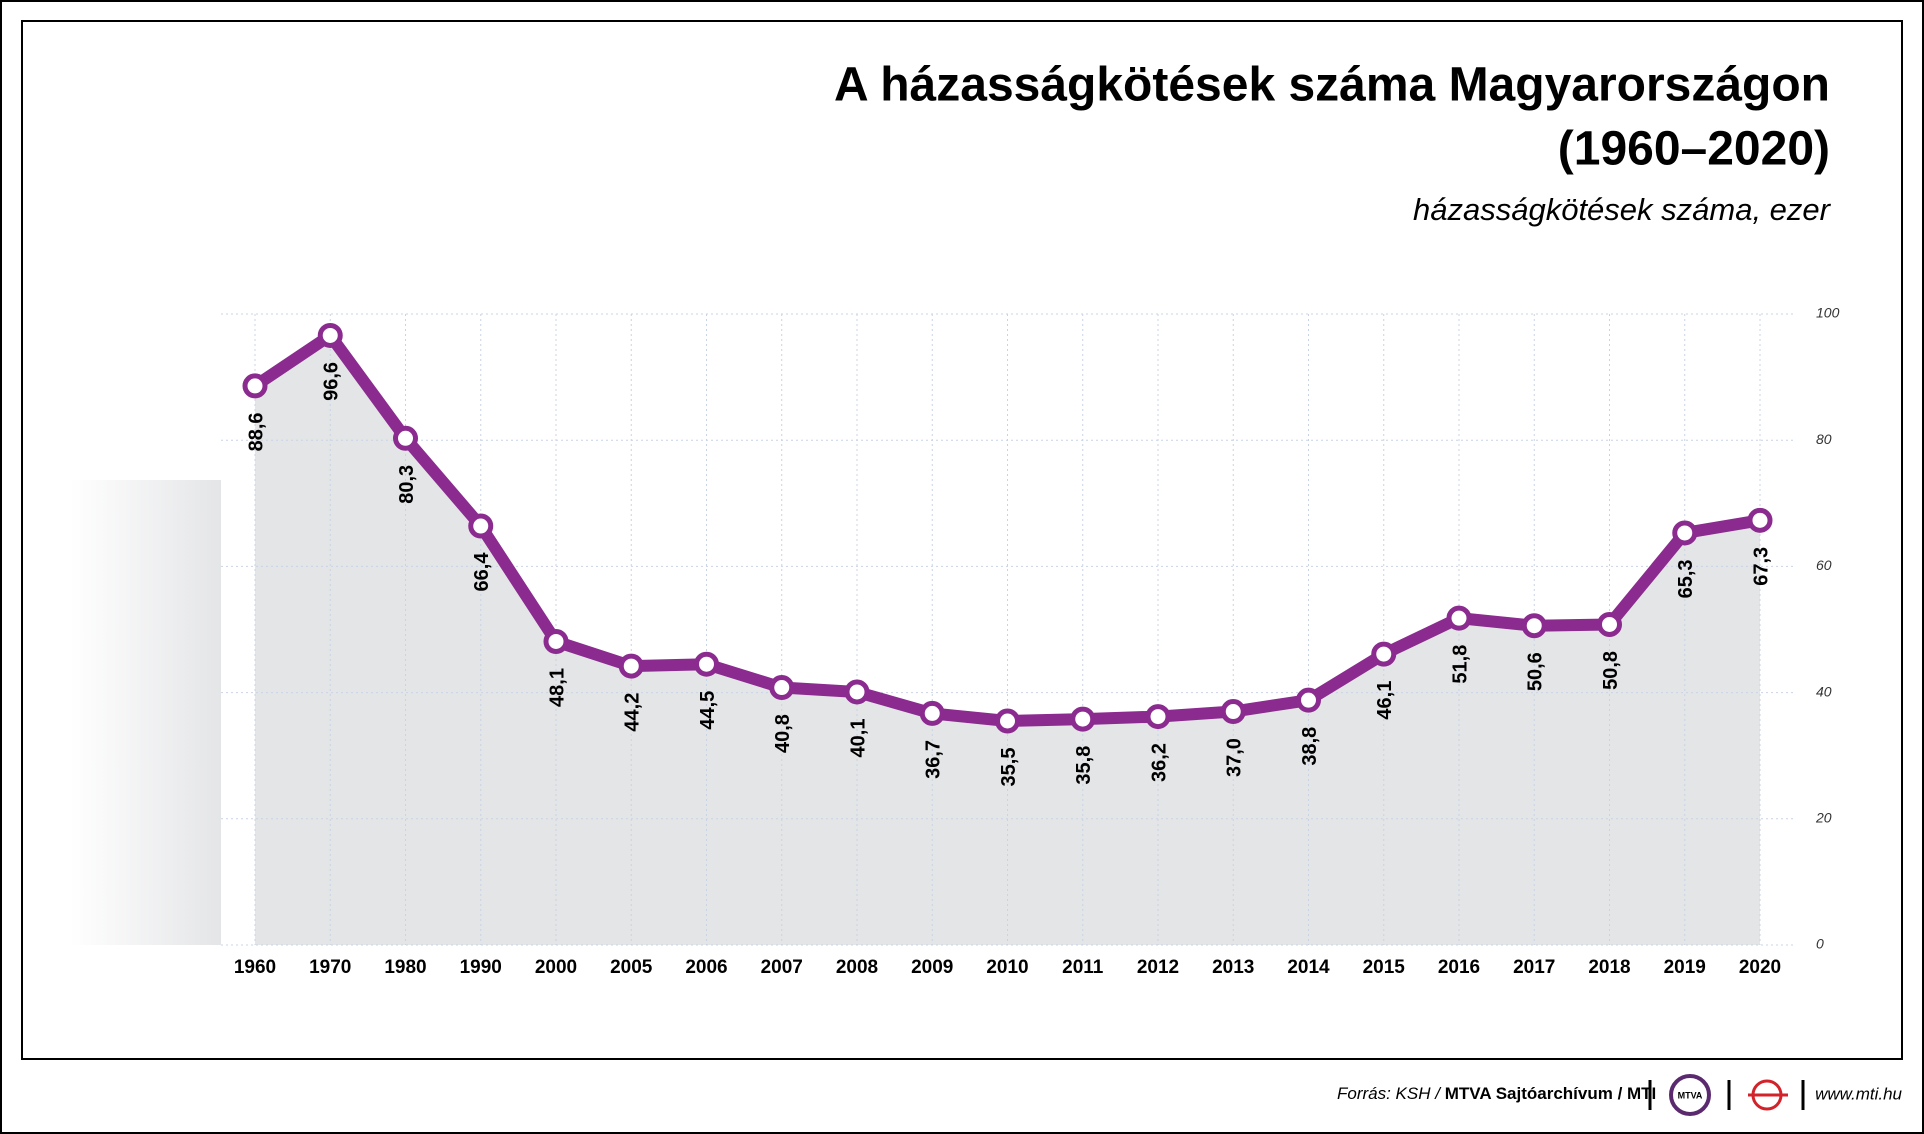 This screenshot has width=1924, height=1134. What do you see at coordinates (1332, 85) in the screenshot?
I see `chart-title: A házasságkötések száma Magyarországon` at bounding box center [1332, 85].